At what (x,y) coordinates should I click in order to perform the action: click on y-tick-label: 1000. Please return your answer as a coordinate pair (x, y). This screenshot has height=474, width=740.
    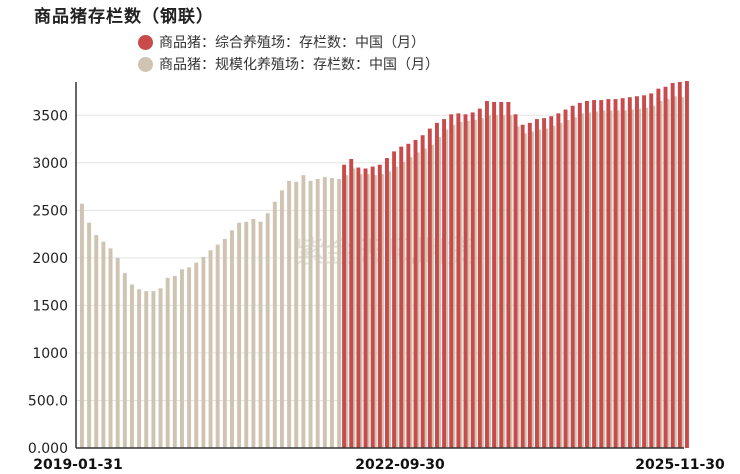
    Looking at the image, I should click on (50, 354).